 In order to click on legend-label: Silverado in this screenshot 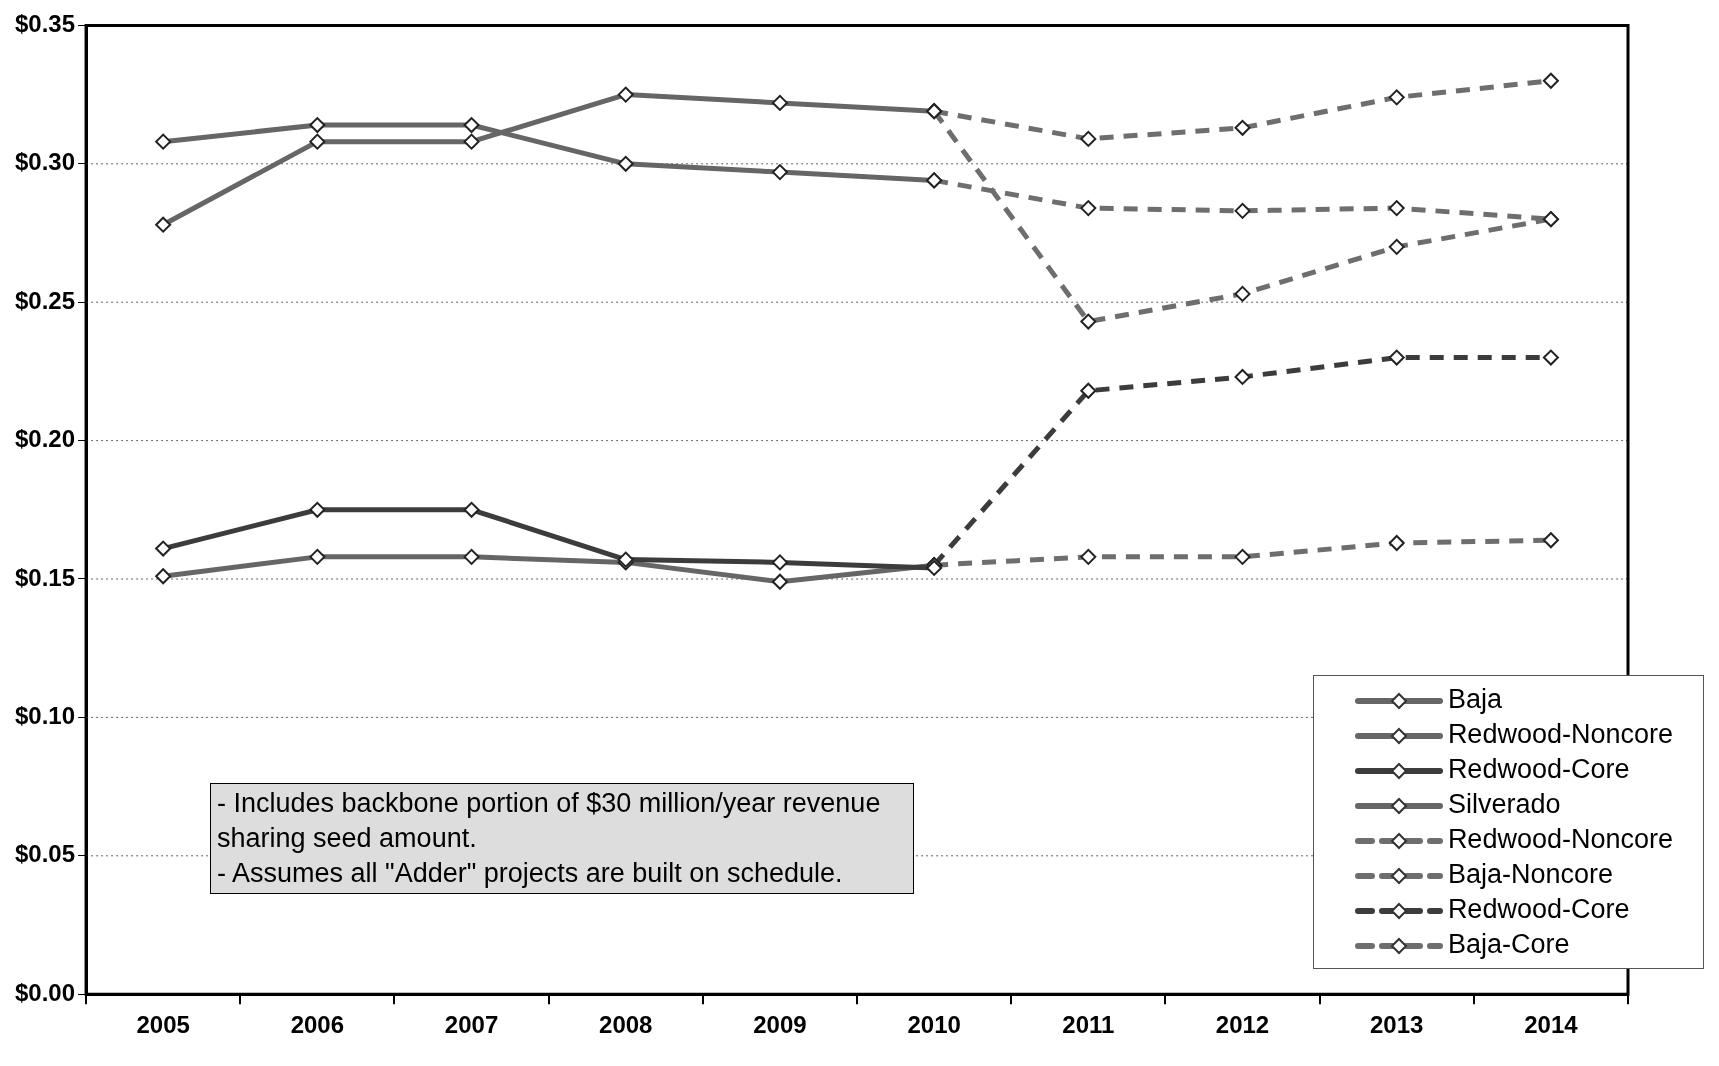, I will do `click(1504, 804)`.